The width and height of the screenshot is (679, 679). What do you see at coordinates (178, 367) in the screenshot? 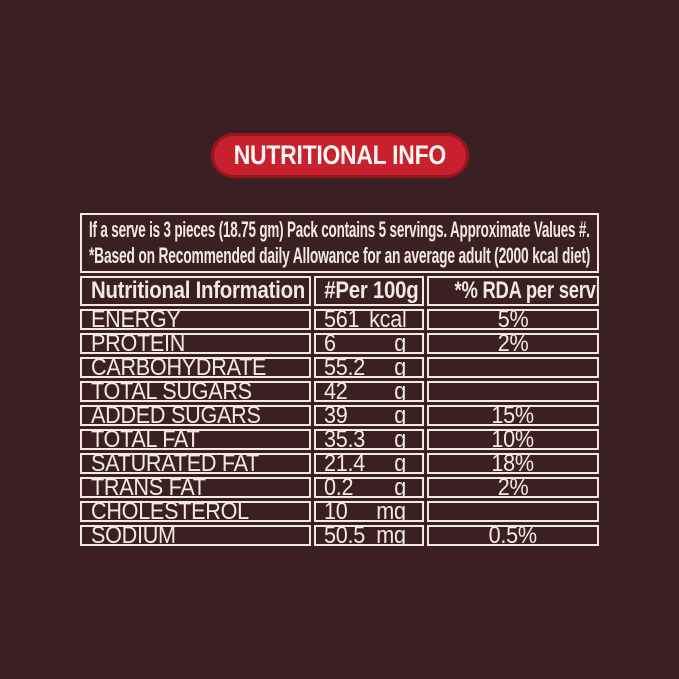
I see `nutrient-name: CARBOHYDRATE` at bounding box center [178, 367].